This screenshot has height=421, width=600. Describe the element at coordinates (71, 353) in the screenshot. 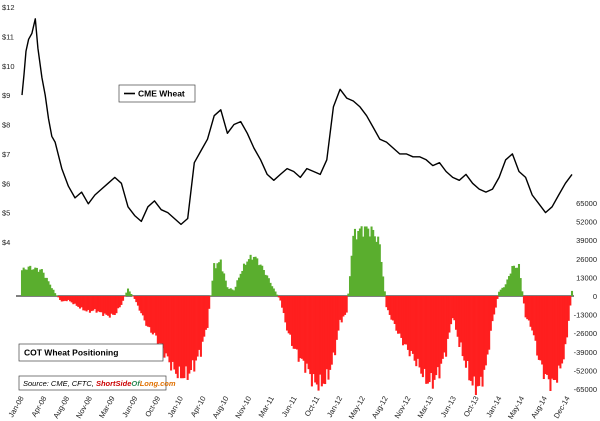

I see `cot-legend-label: COT Wheat Positioning` at that location.